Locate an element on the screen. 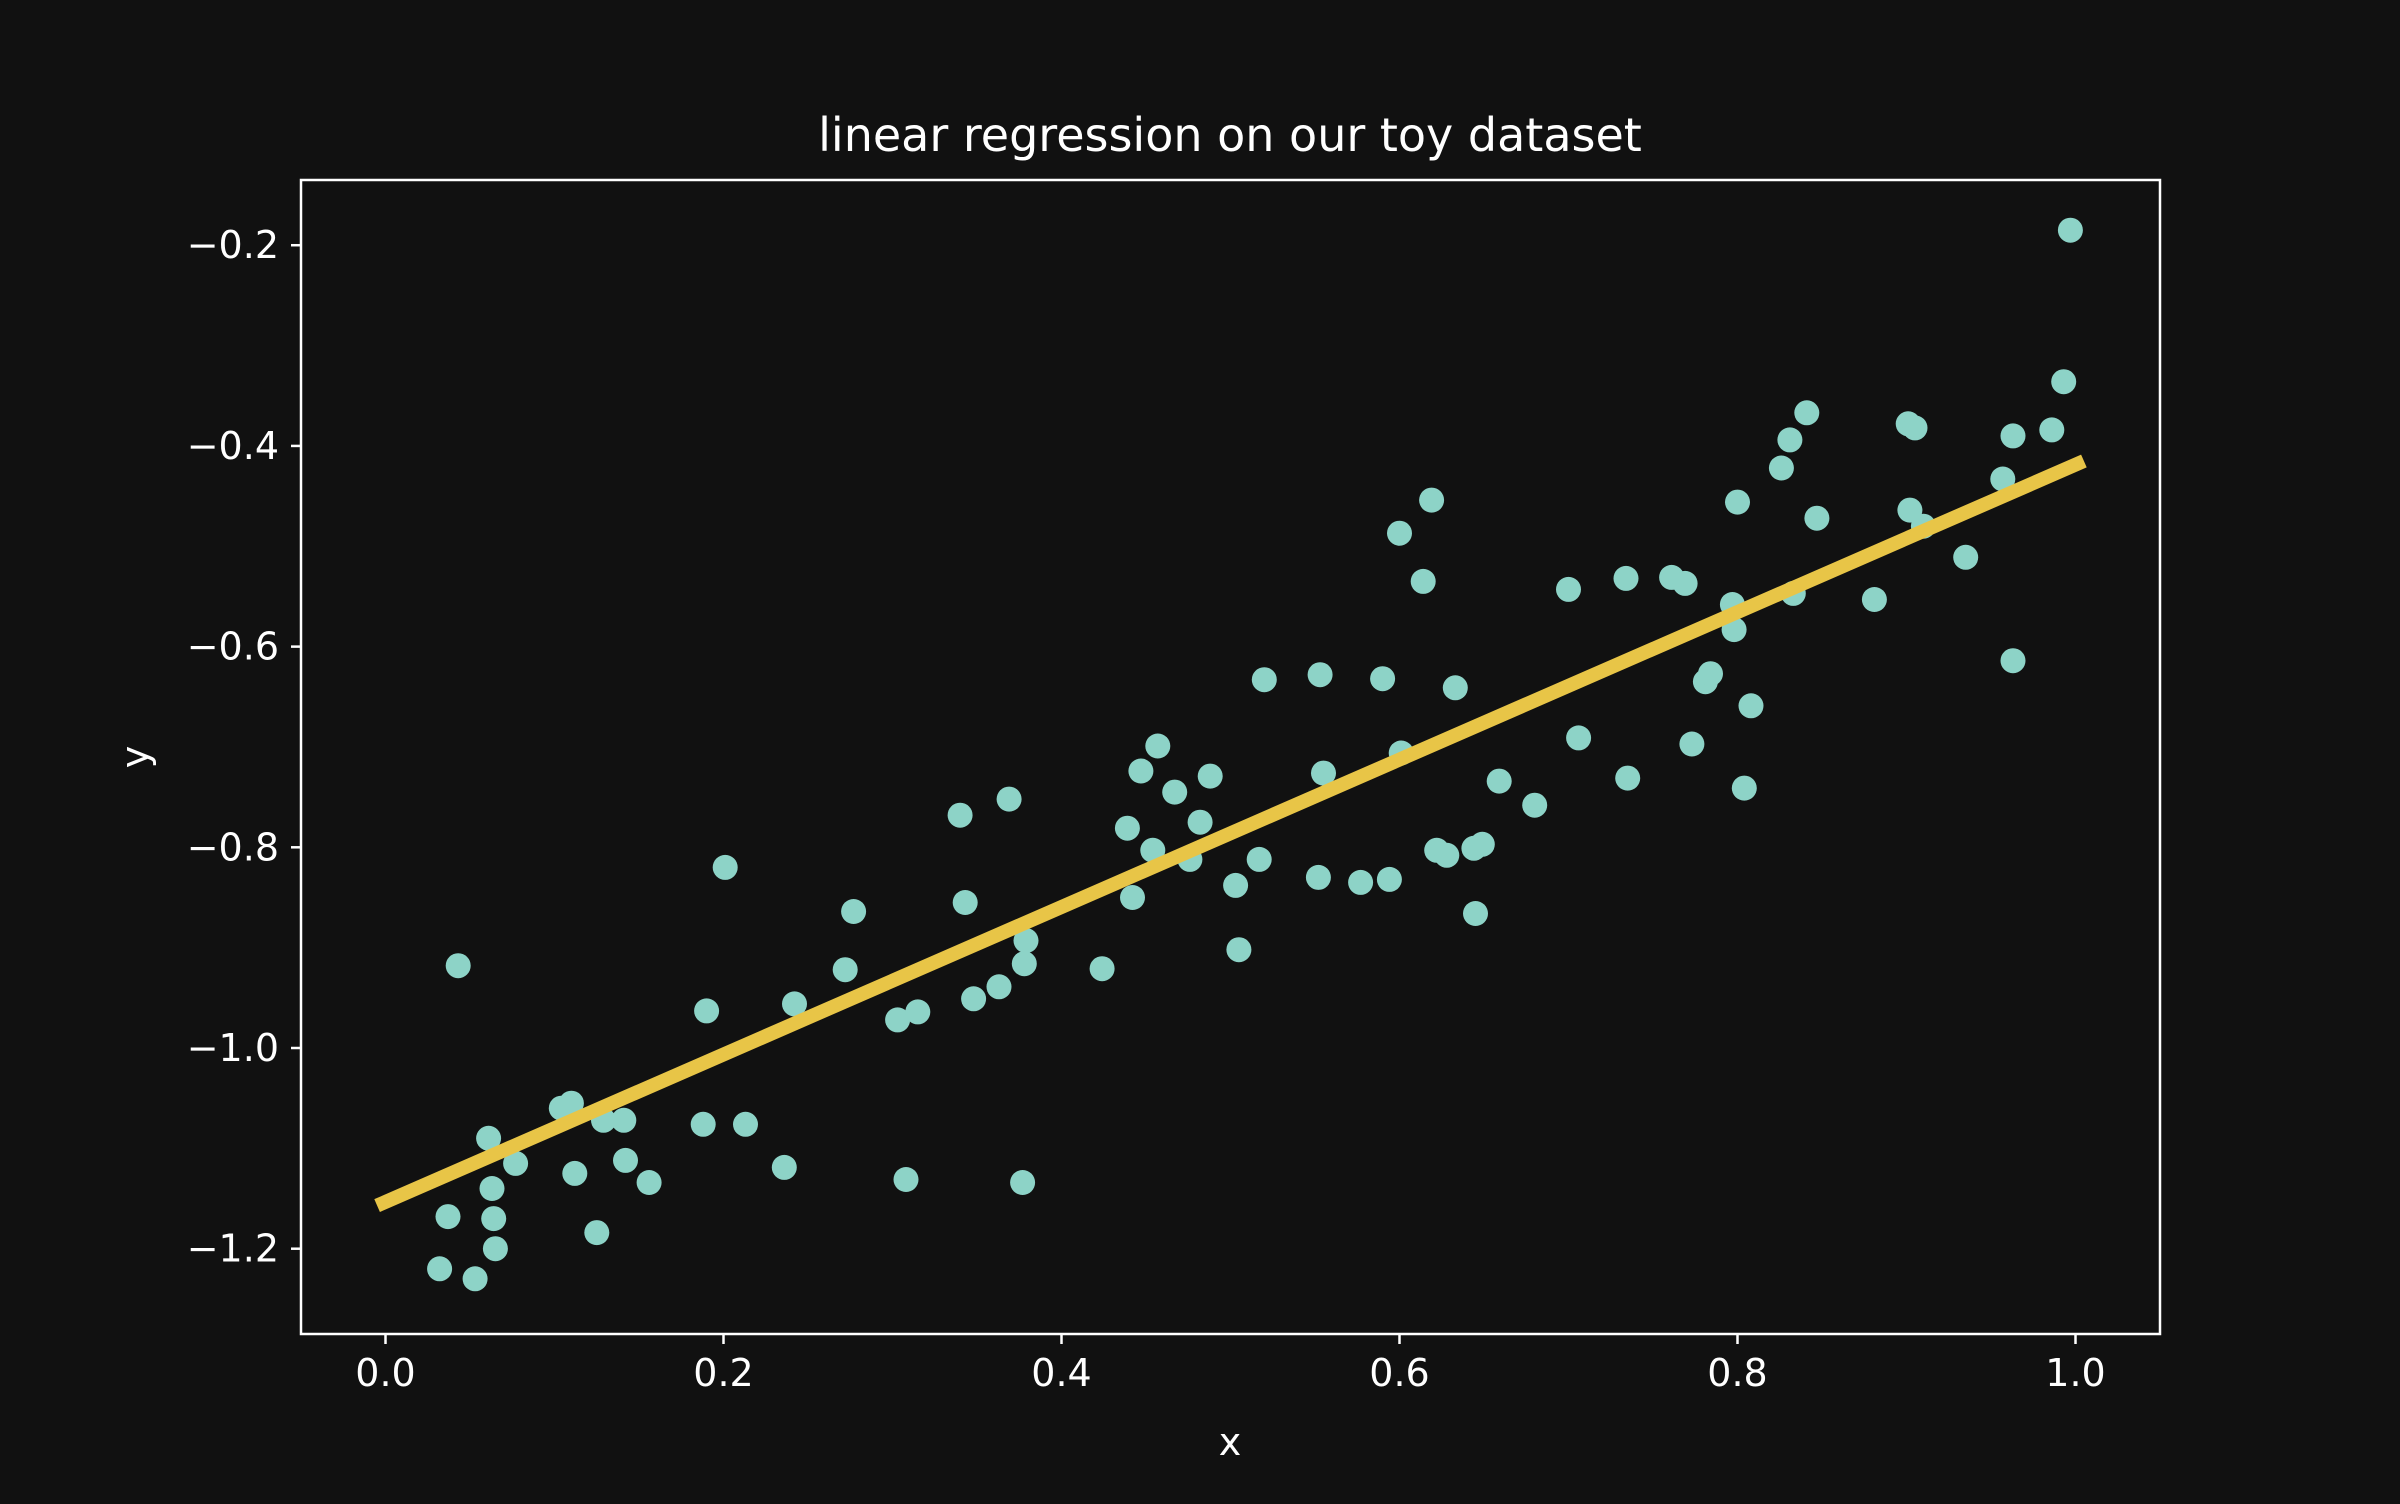  x-tick-label: 0.0 is located at coordinates (385, 1373).